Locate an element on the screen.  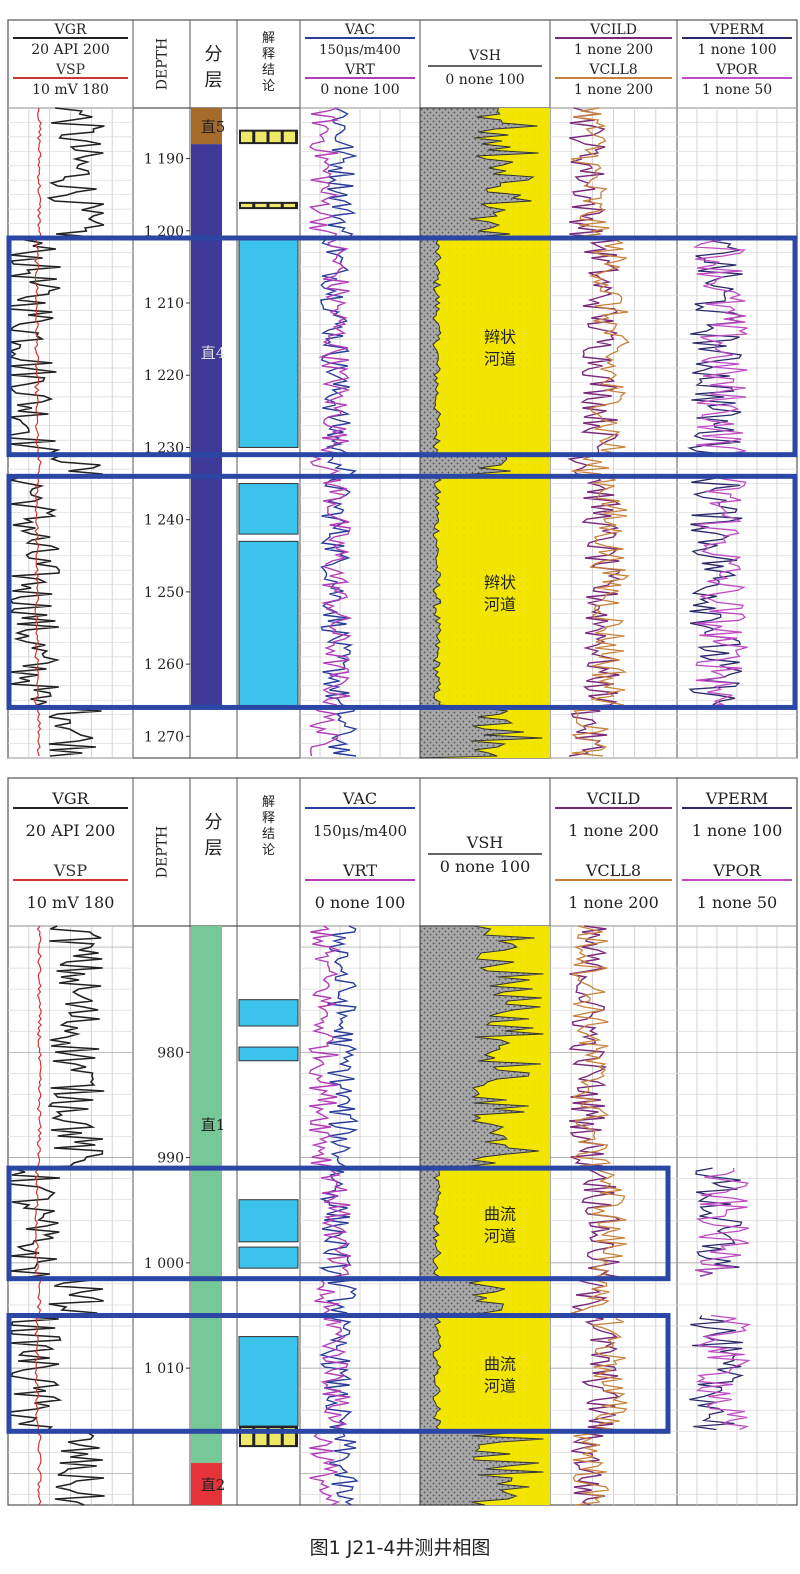
depth-tick-label: 1 210 is located at coordinates (164, 304).